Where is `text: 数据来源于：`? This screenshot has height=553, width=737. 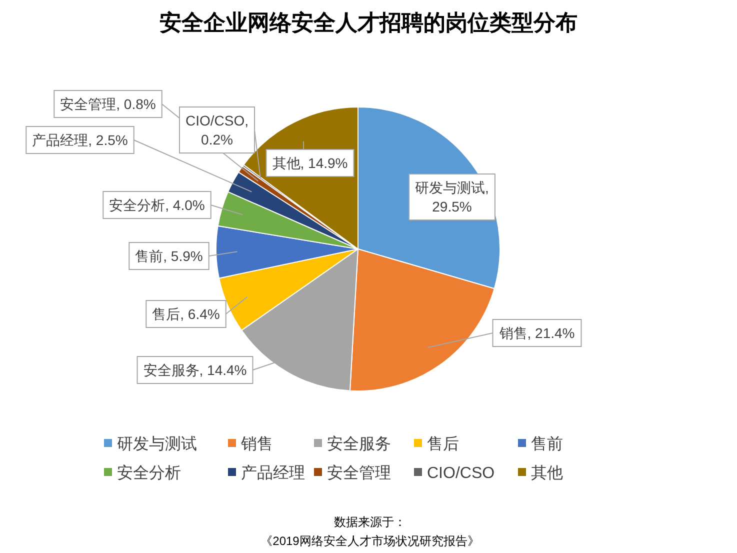
text: 数据来源于： is located at coordinates (370, 522).